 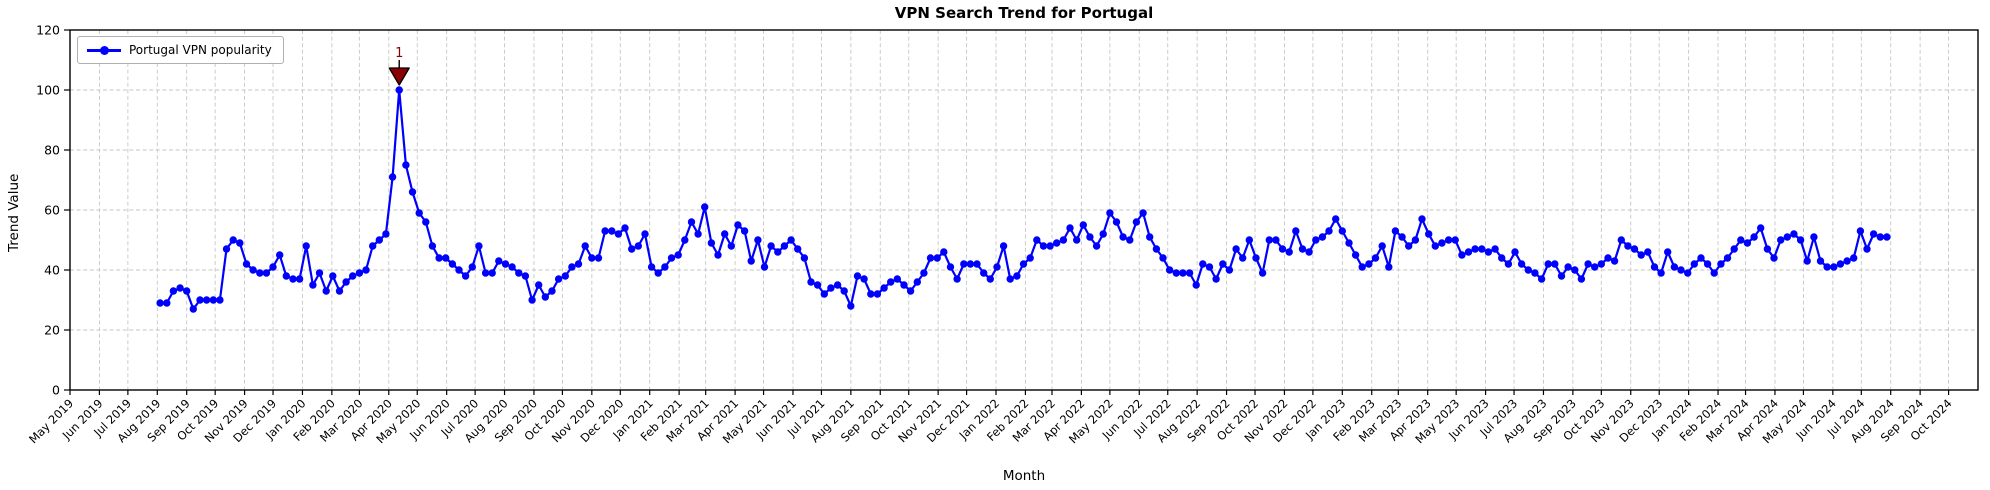 What do you see at coordinates (48, 30) in the screenshot?
I see `y-tick-label: 120` at bounding box center [48, 30].